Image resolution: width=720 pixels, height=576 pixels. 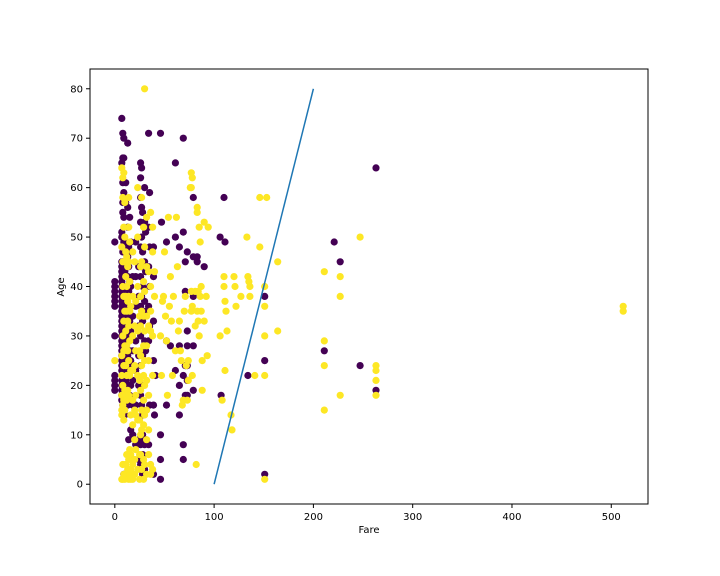 I want to click on y-tick-label: 40, so click(x=76, y=287).